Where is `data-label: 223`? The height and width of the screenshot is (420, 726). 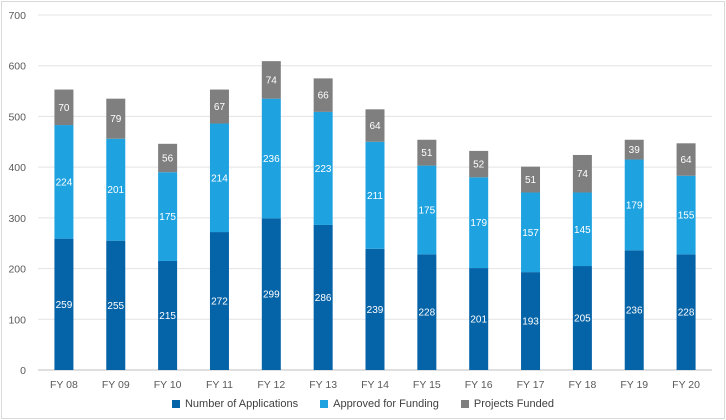 data-label: 223 is located at coordinates (323, 169).